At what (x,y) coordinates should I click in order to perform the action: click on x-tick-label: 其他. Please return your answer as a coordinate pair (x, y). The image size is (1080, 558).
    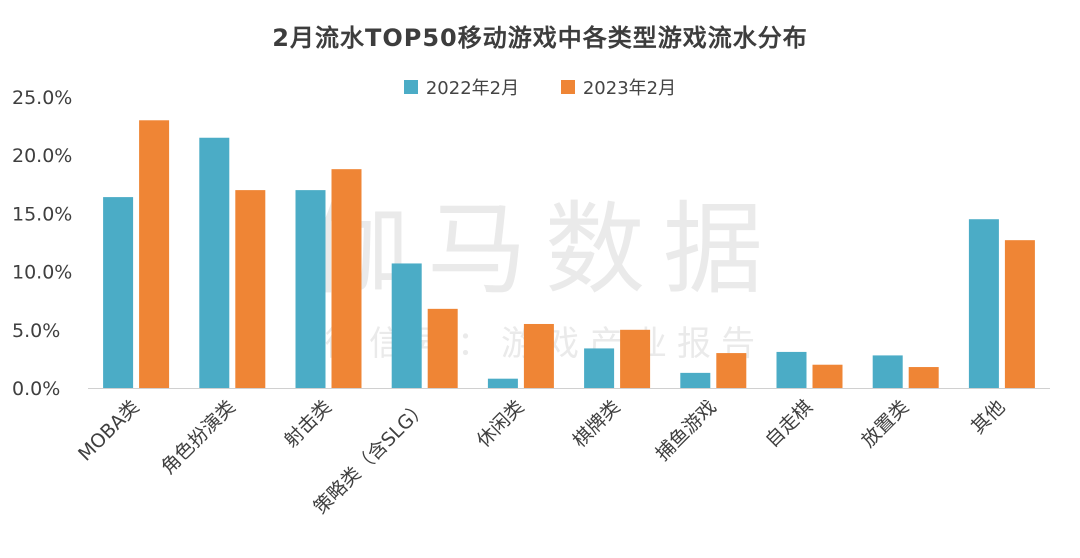
    Looking at the image, I should click on (988, 417).